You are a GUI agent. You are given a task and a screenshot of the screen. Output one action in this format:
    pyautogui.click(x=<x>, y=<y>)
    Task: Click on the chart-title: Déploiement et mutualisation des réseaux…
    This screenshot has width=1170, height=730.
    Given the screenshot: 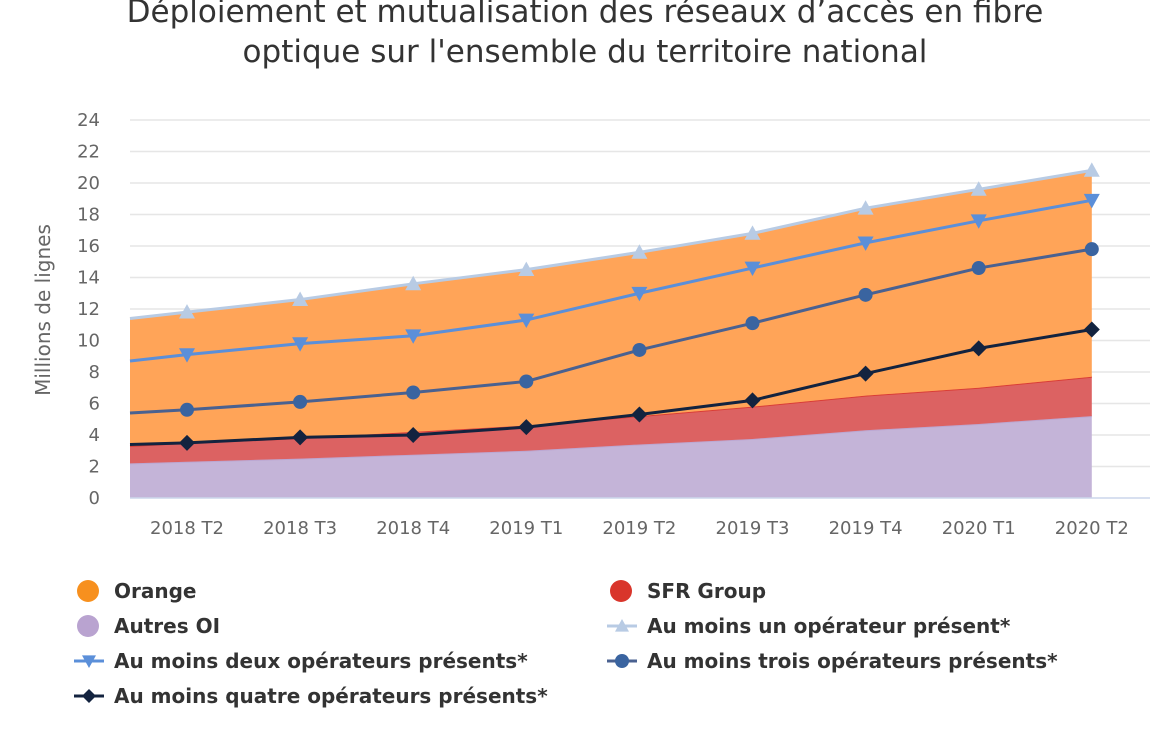 What is the action you would take?
    pyautogui.click(x=585, y=35)
    